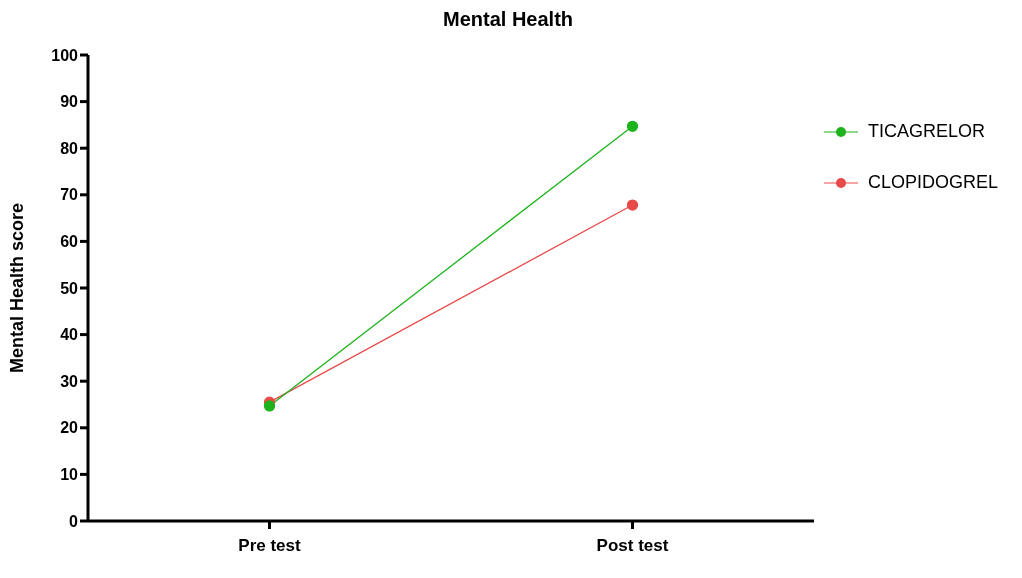  What do you see at coordinates (69, 195) in the screenshot?
I see `y-tick-label: 70` at bounding box center [69, 195].